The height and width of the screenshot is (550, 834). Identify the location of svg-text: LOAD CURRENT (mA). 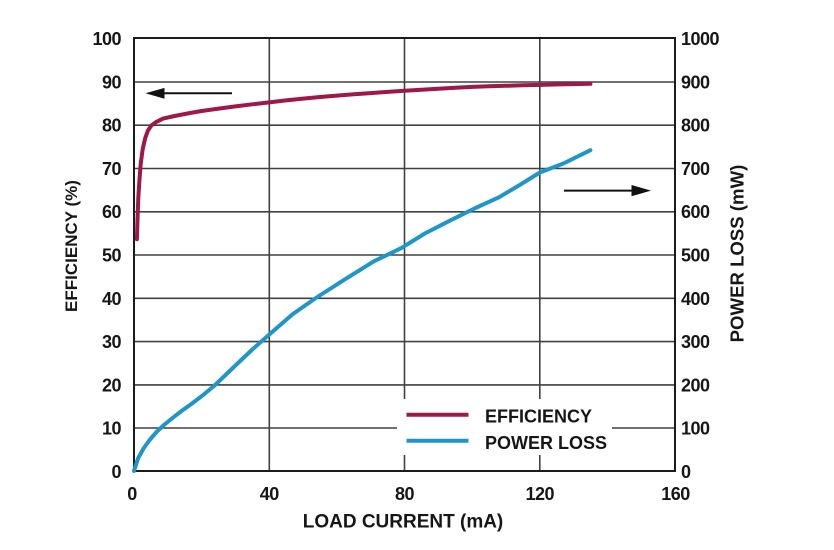
(403, 522).